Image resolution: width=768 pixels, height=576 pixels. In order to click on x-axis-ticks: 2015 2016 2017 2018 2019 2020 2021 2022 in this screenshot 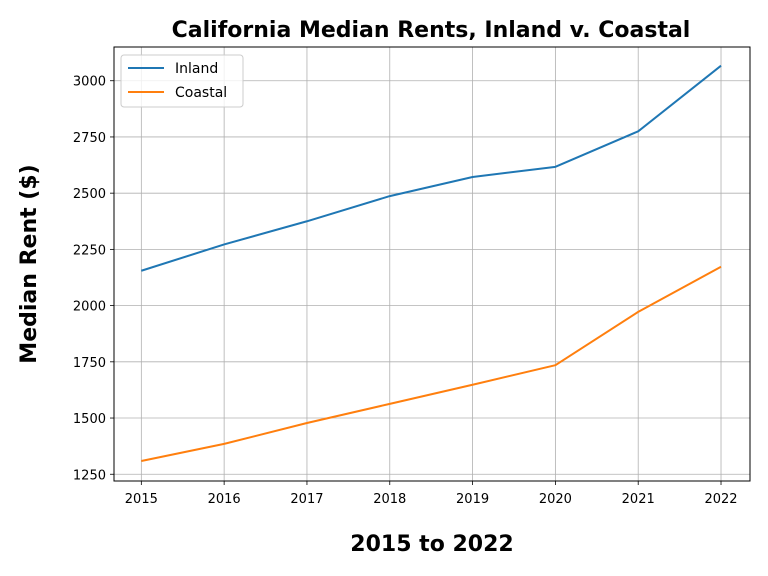, I will do `click(431, 494)`.